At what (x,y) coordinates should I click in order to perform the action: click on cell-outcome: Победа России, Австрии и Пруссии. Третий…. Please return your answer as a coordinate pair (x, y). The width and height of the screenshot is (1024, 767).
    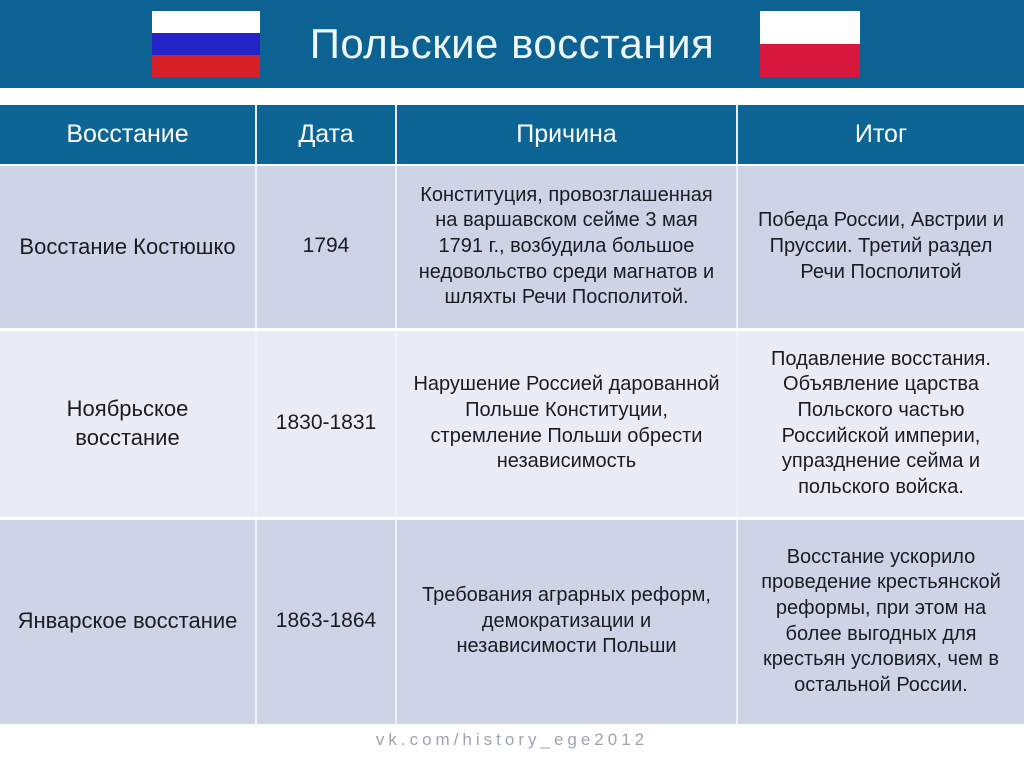
    Looking at the image, I should click on (880, 248).